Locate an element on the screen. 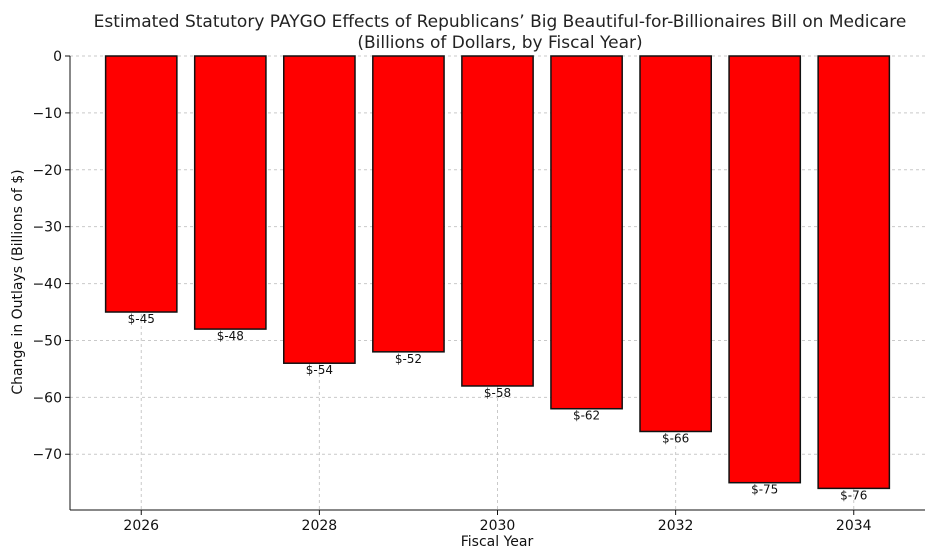 The height and width of the screenshot is (556, 936). y-axis-label: Change in Outlays (Billions of $) is located at coordinates (18, 281).